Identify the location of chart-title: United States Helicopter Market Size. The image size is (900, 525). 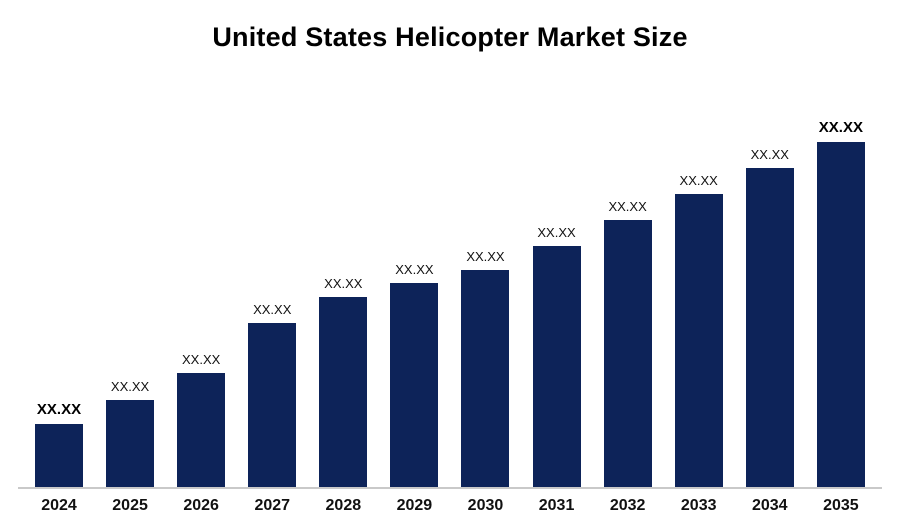
(450, 37).